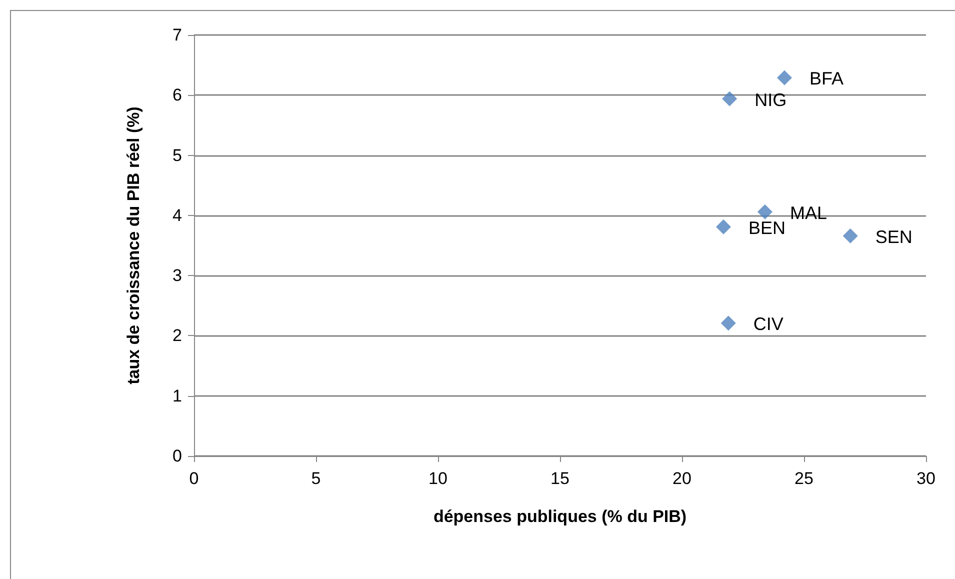  Describe the element at coordinates (804, 478) in the screenshot. I see `x-tick-label: 25` at that location.